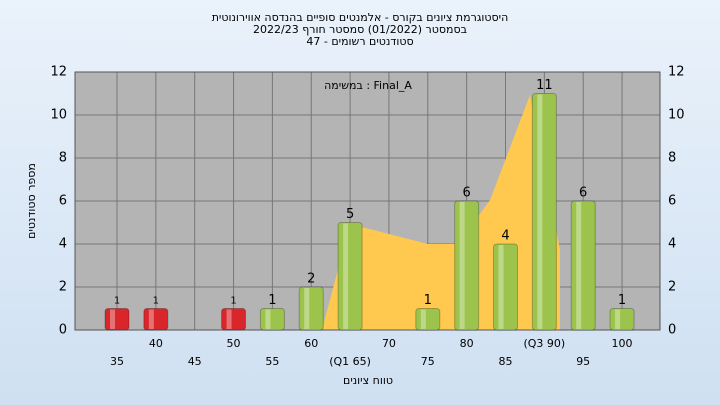 Image resolution: width=720 pixels, height=405 pixels. Describe the element at coordinates (676, 72) in the screenshot. I see `y2-tick-label: 12` at that location.